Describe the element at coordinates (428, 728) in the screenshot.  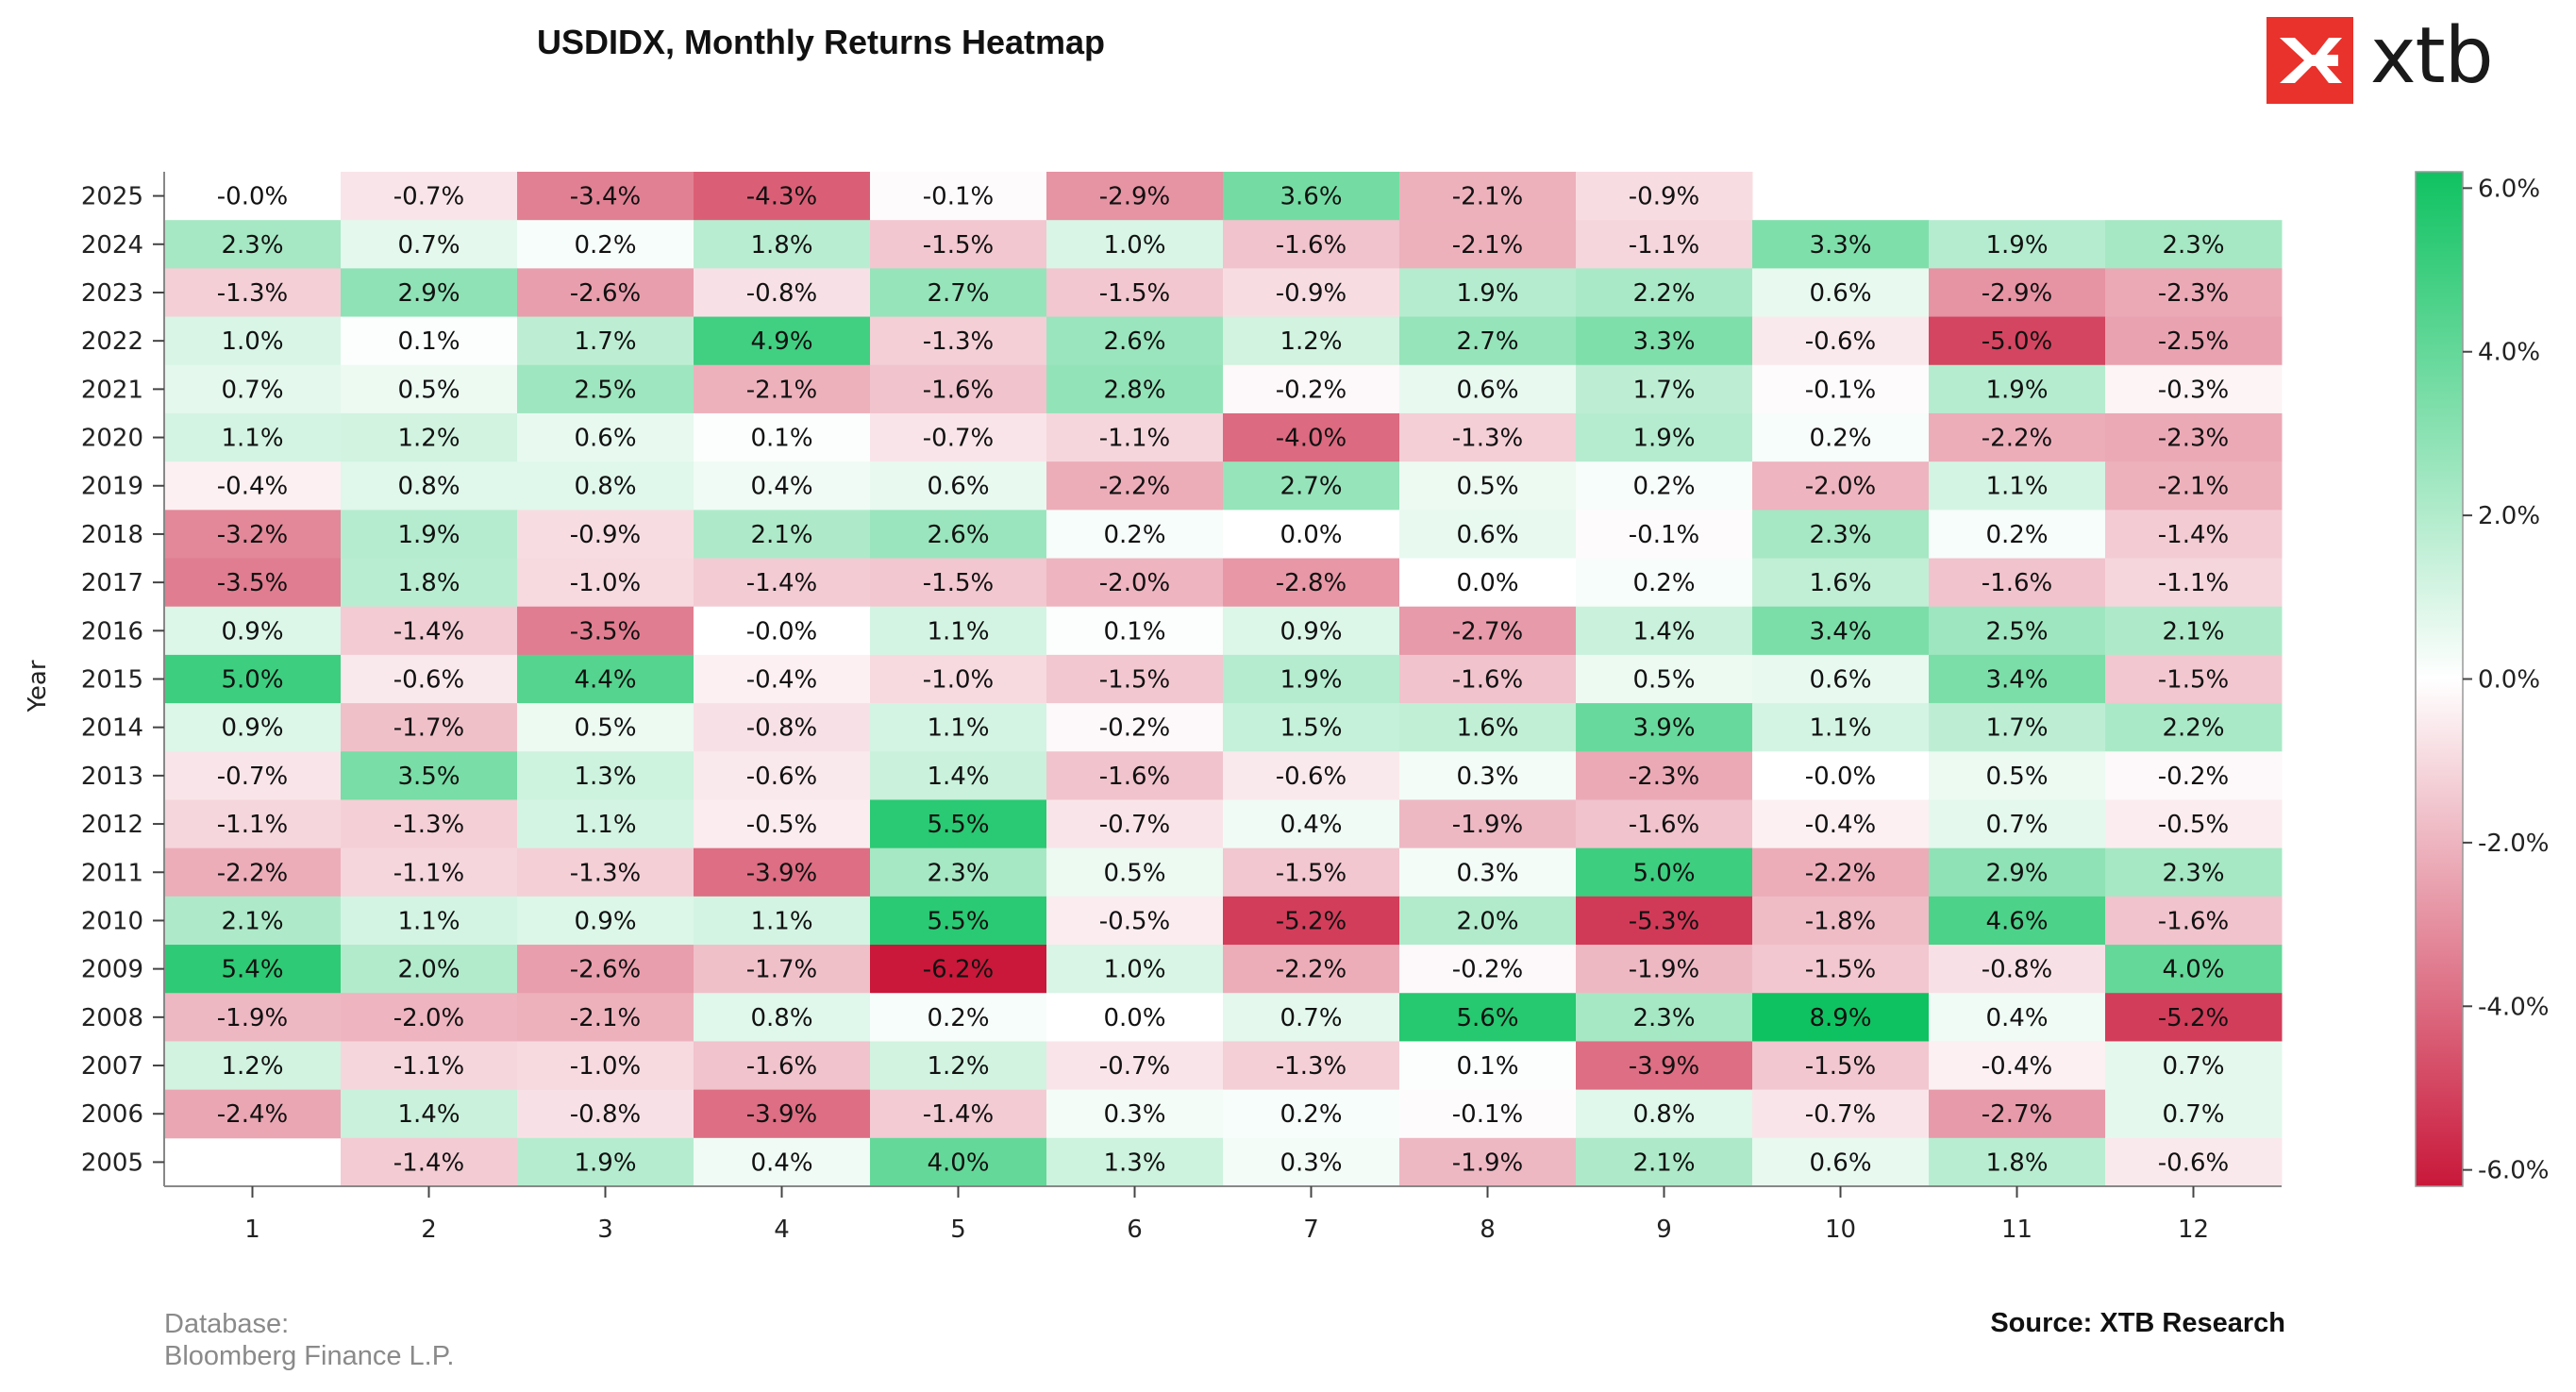
I see `cell-value-label: -1.7%` at that location.